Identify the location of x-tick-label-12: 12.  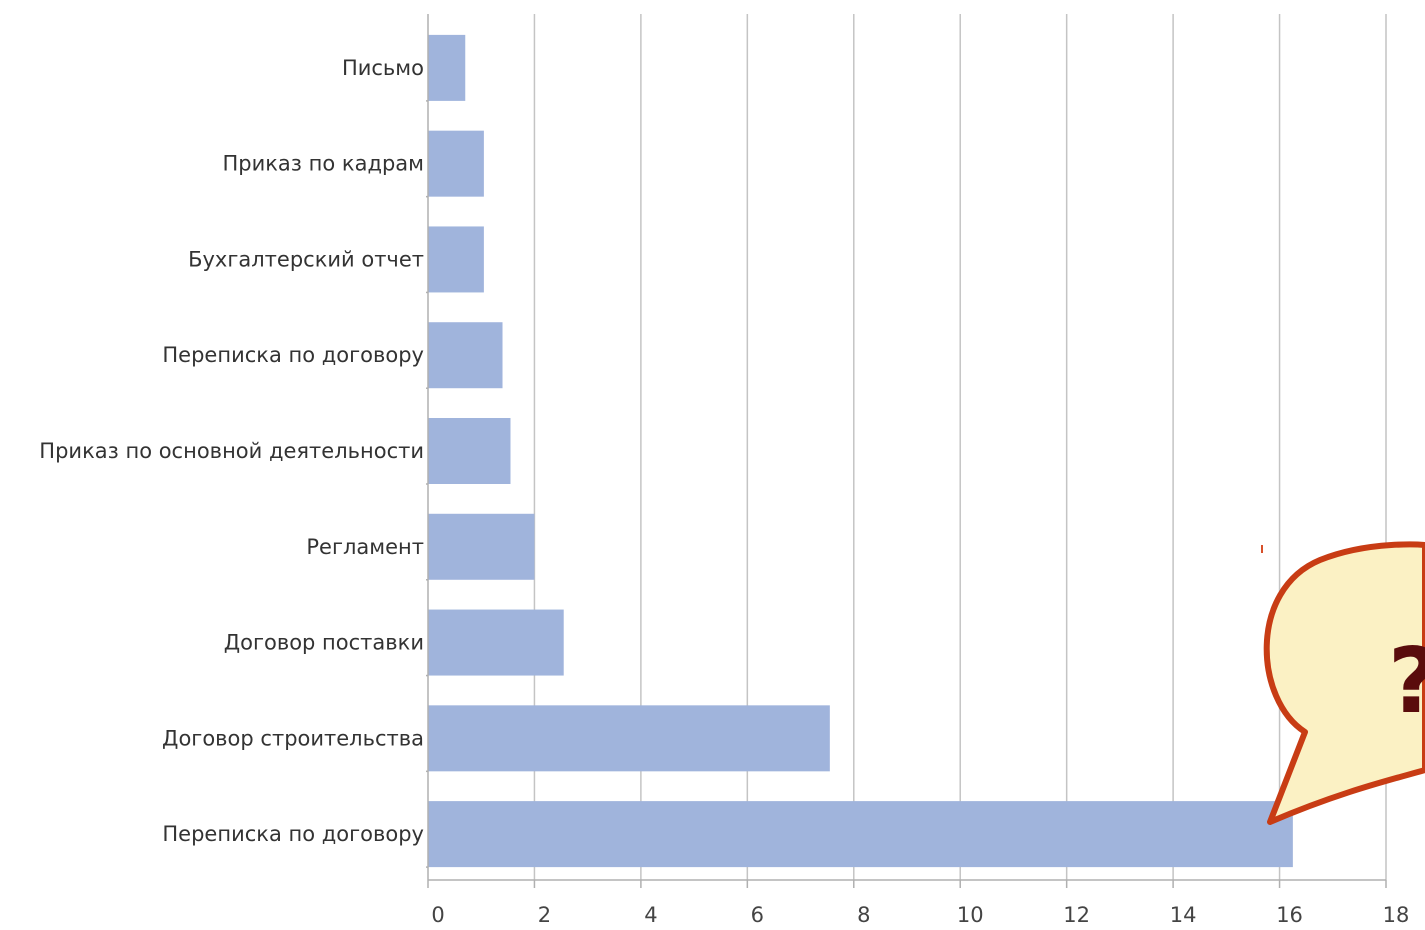
(1076, 914).